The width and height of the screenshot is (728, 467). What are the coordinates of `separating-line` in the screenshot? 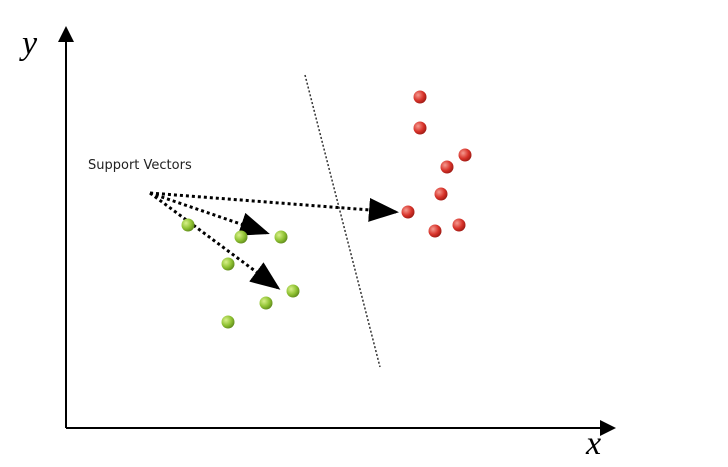 It's located at (342, 221).